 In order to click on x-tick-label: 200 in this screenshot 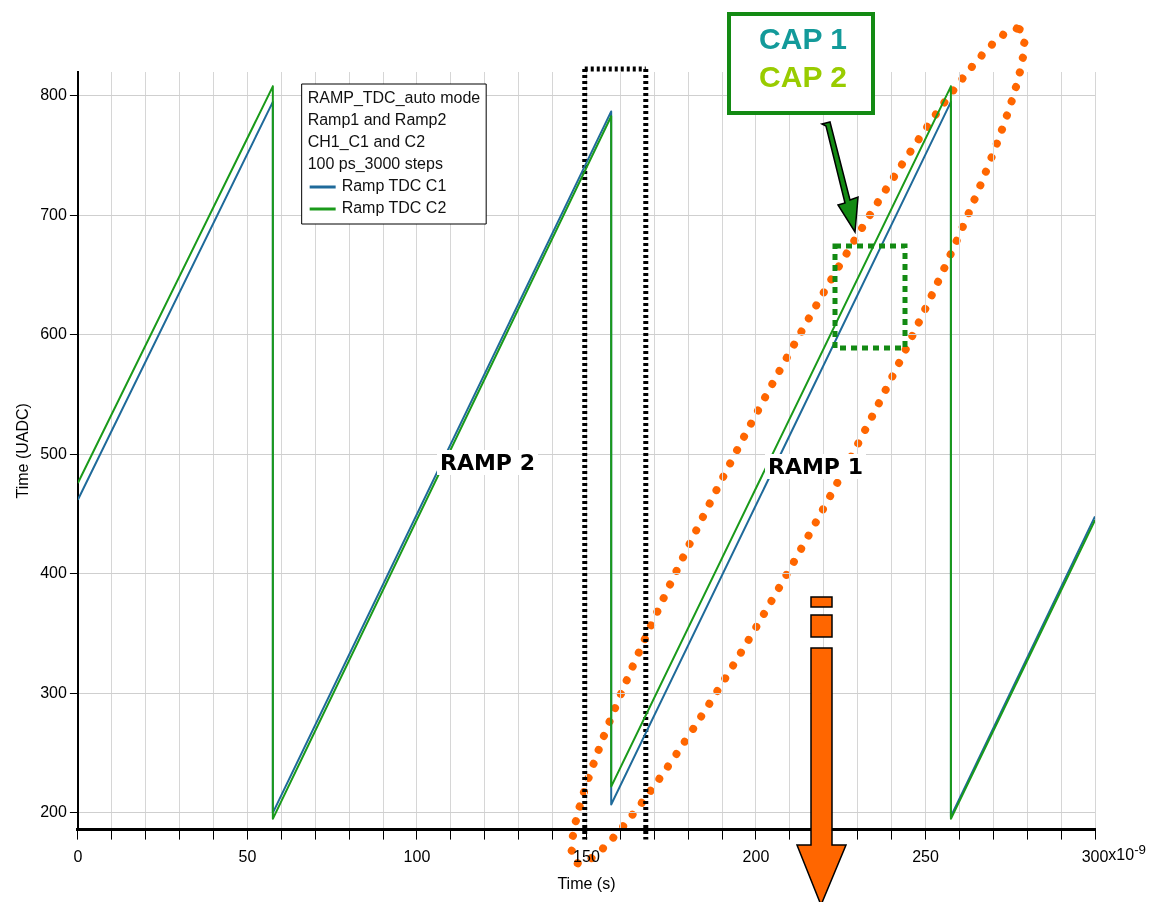, I will do `click(756, 856)`.